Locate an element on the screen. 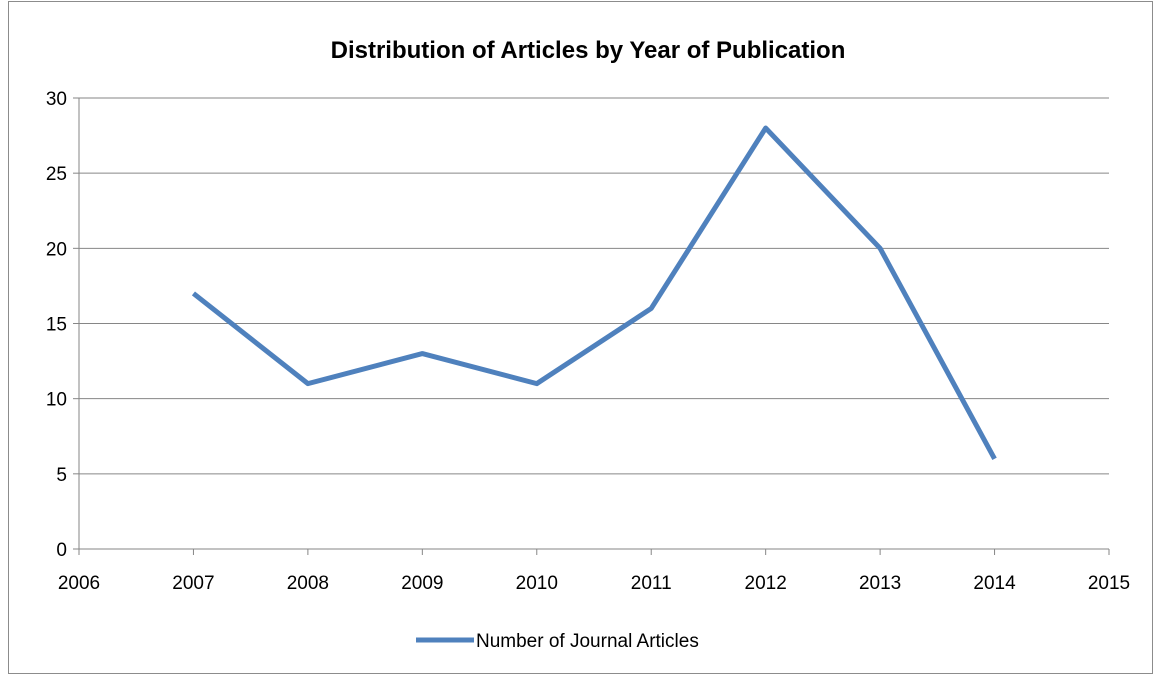 Image resolution: width=1155 pixels, height=675 pixels. x-tick-label-2009: 2009 is located at coordinates (422, 583).